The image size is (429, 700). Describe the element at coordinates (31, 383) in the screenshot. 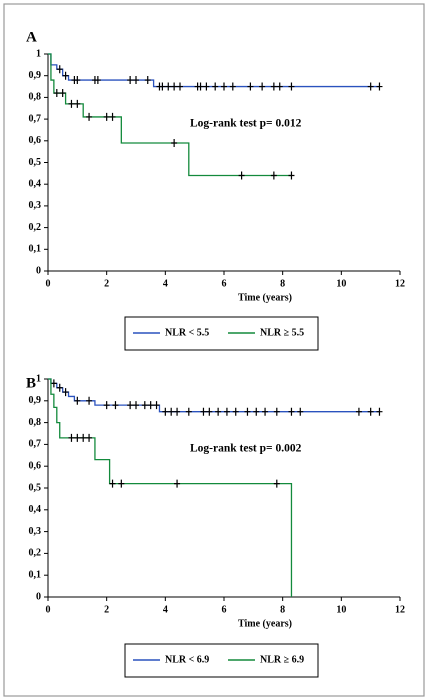

I see `panel-label: B` at that location.